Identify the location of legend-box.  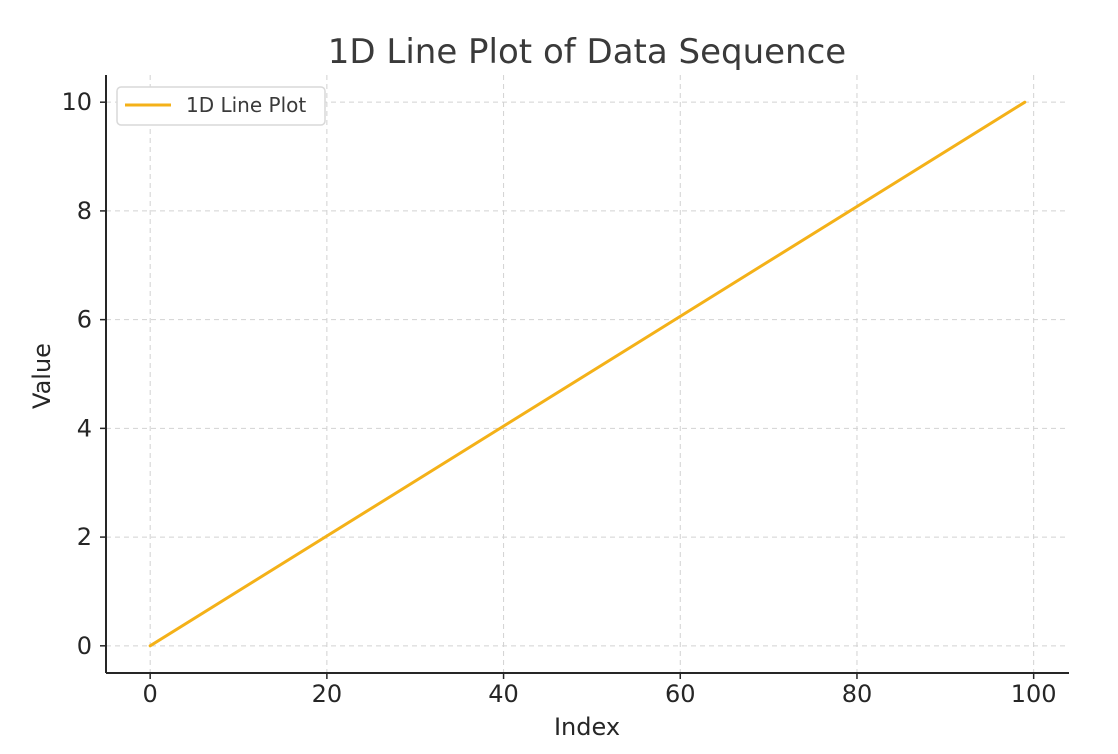
(221, 106).